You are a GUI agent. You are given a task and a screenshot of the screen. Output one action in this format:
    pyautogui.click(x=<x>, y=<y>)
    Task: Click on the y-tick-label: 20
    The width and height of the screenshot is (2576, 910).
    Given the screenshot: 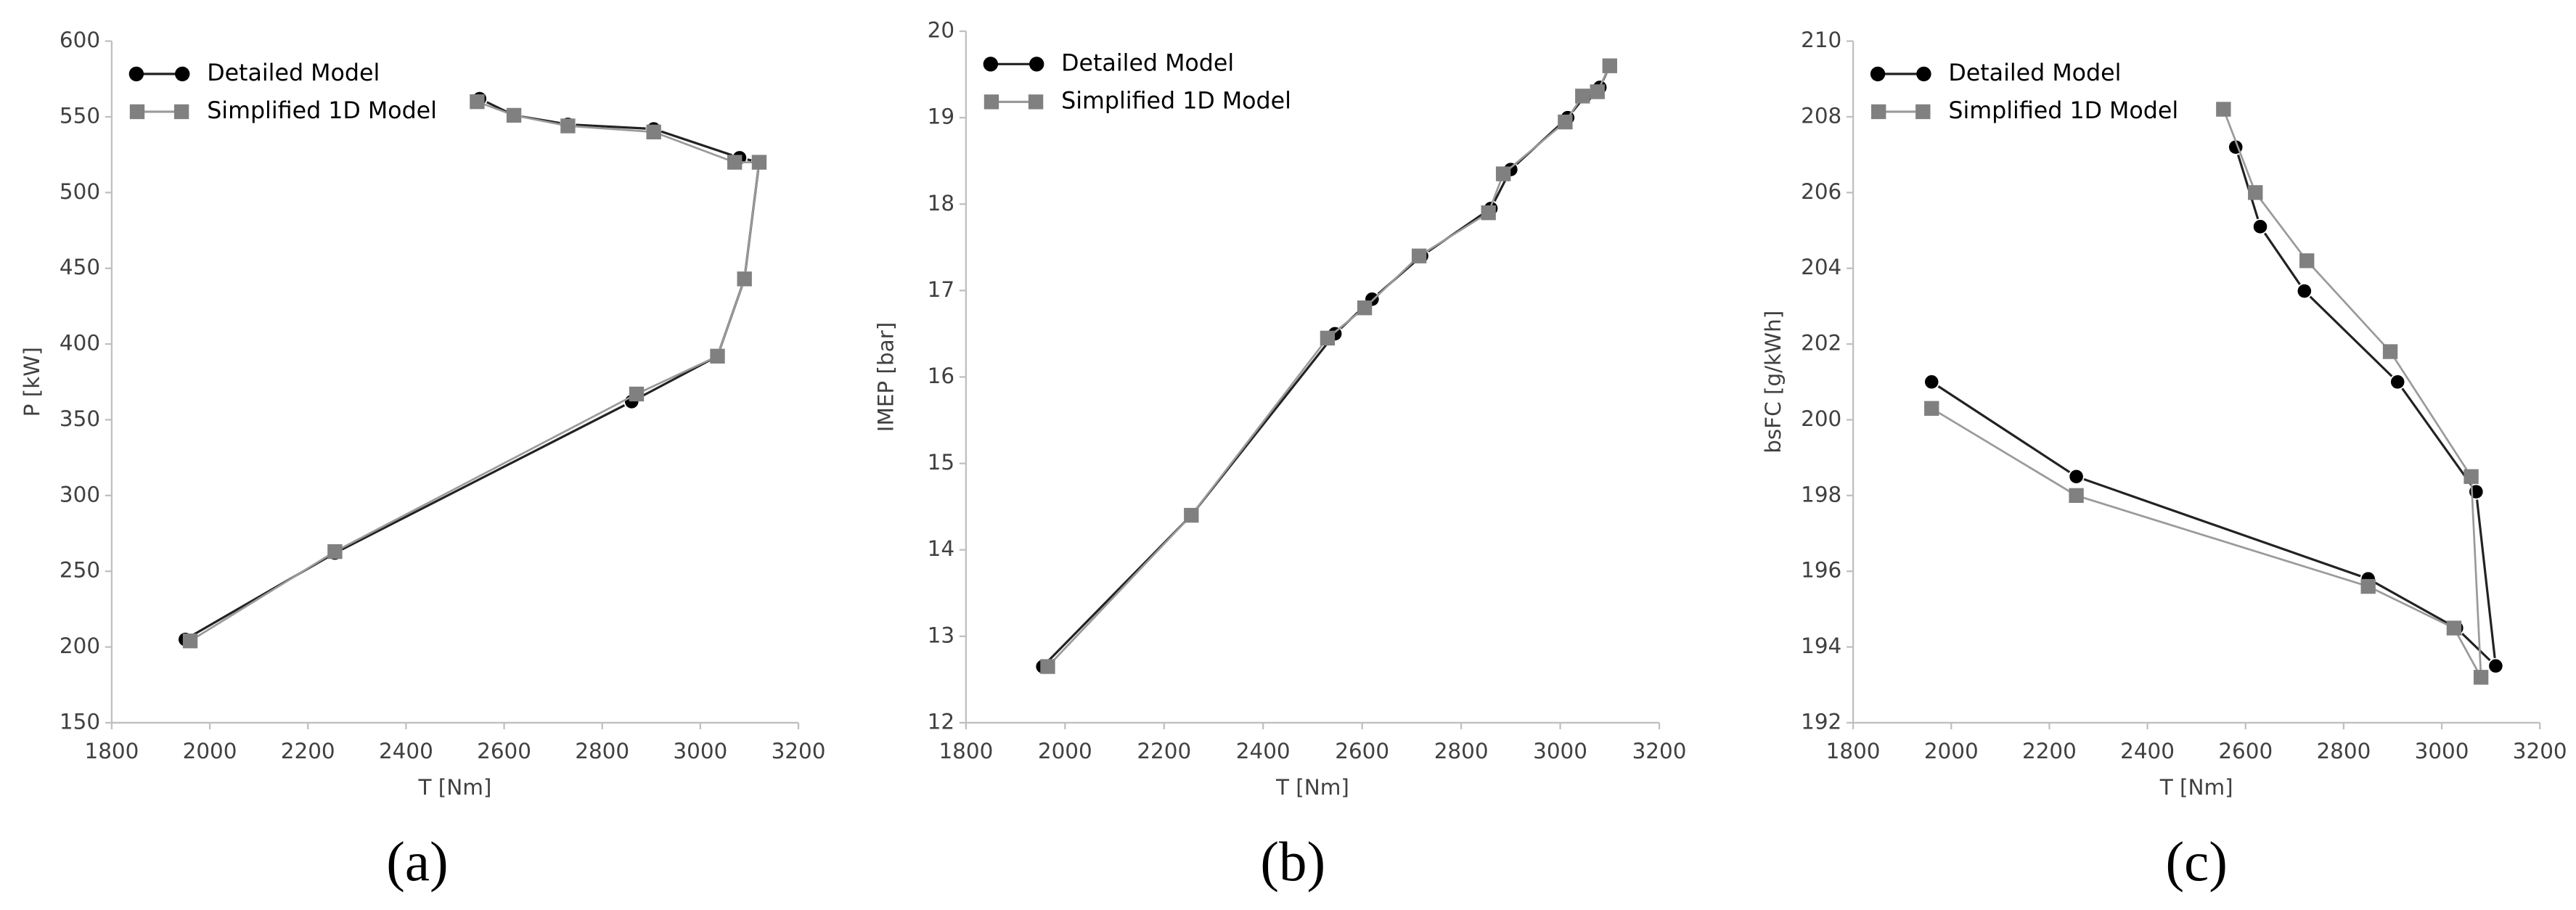 What is the action you would take?
    pyautogui.click(x=941, y=30)
    